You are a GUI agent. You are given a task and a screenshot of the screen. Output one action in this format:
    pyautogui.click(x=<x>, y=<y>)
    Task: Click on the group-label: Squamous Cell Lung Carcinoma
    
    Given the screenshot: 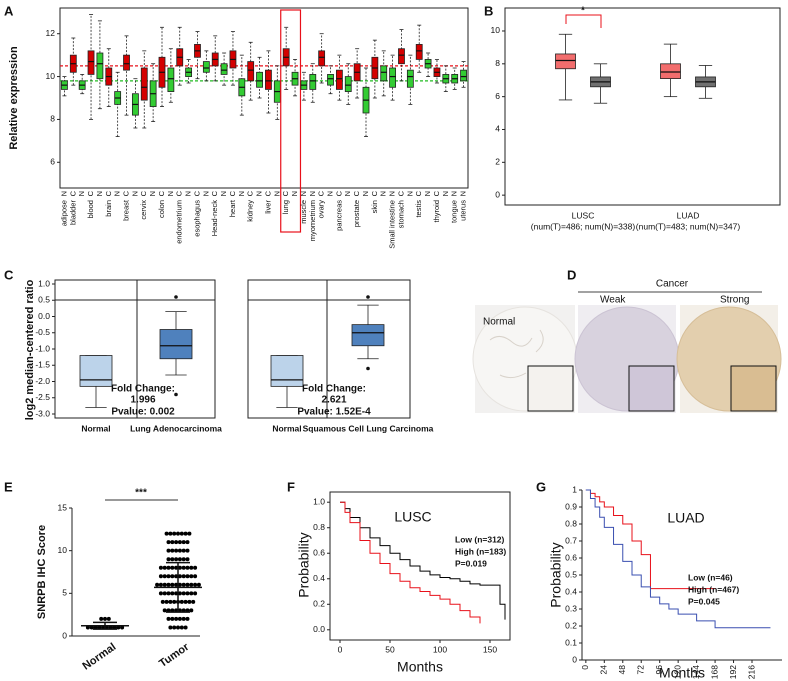 What is the action you would take?
    pyautogui.click(x=368, y=428)
    